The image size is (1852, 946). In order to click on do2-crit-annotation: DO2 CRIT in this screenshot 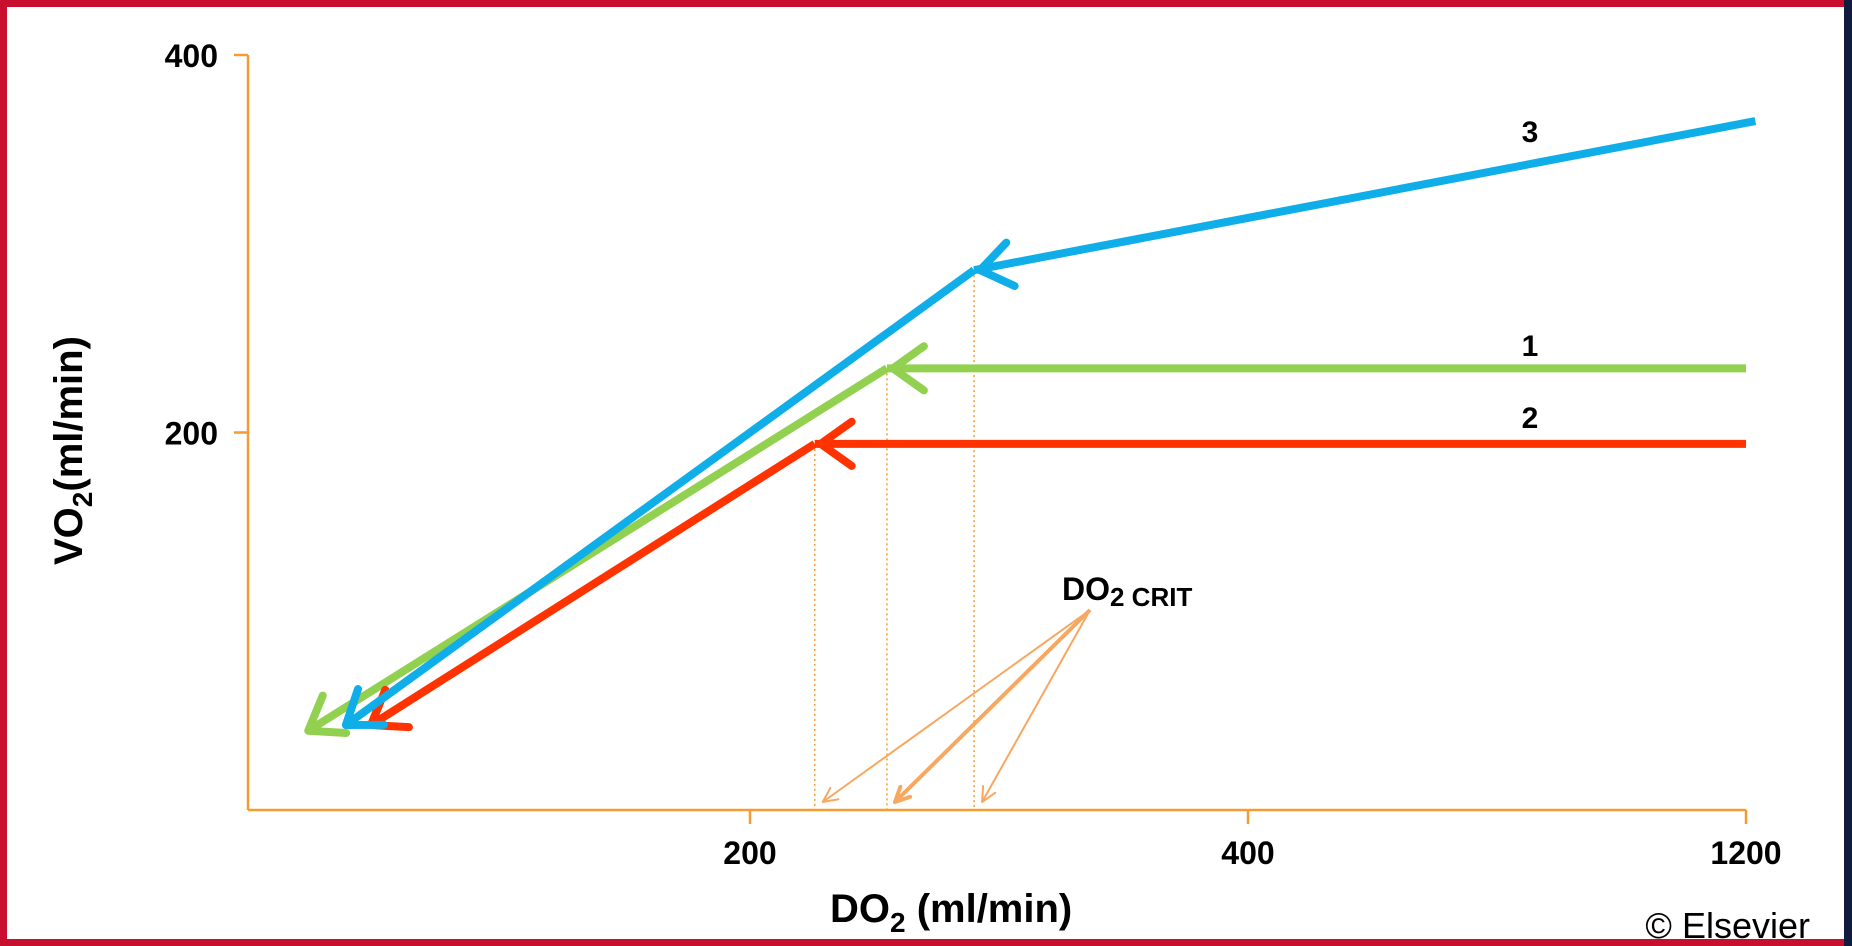, I will do `click(1127, 591)`.